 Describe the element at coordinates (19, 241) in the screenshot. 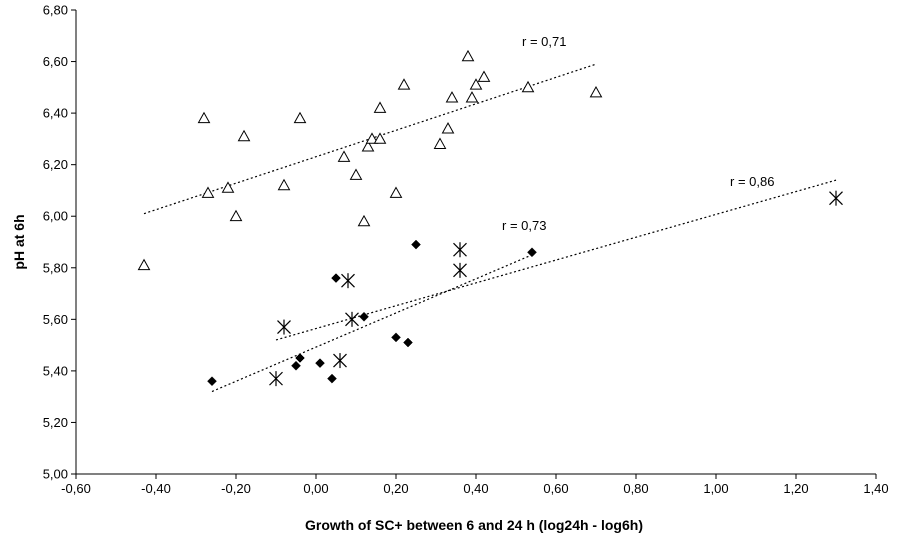

I see `y-axis-title: pH at 6h` at that location.